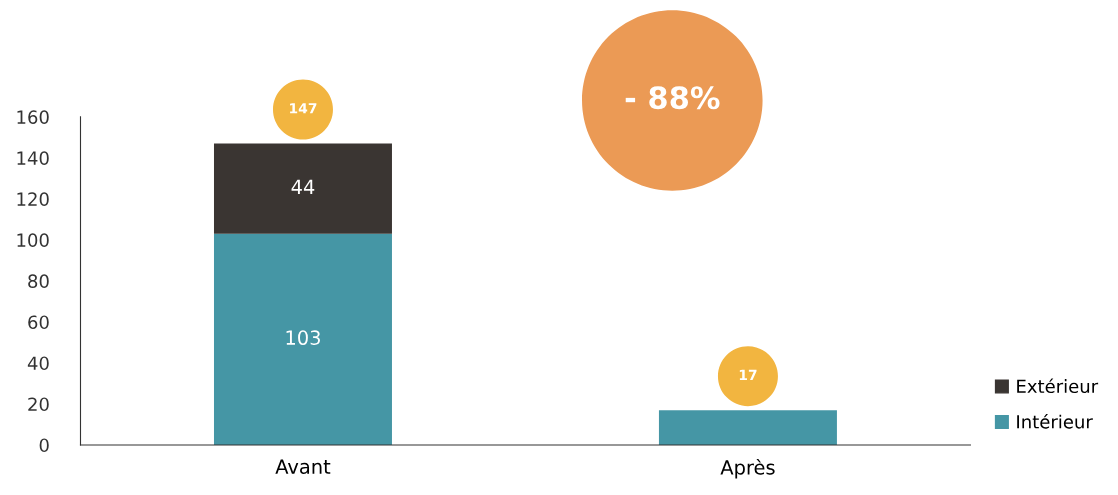 This screenshot has width=1118, height=495. Describe the element at coordinates (38, 281) in the screenshot. I see `y-tick-label: 80` at that location.